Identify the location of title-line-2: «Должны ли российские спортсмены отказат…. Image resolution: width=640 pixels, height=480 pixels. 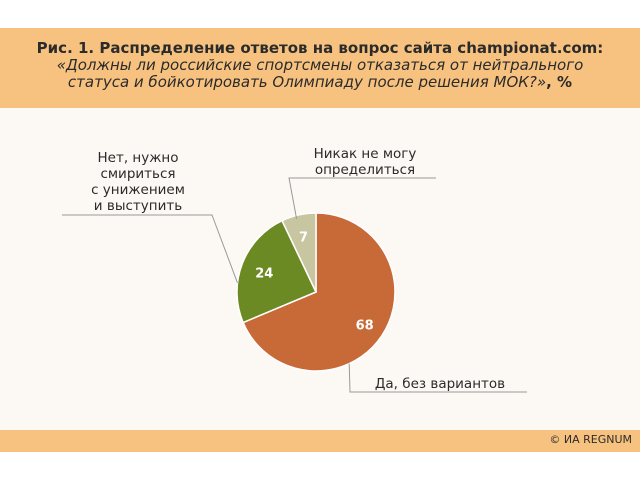
(320, 65).